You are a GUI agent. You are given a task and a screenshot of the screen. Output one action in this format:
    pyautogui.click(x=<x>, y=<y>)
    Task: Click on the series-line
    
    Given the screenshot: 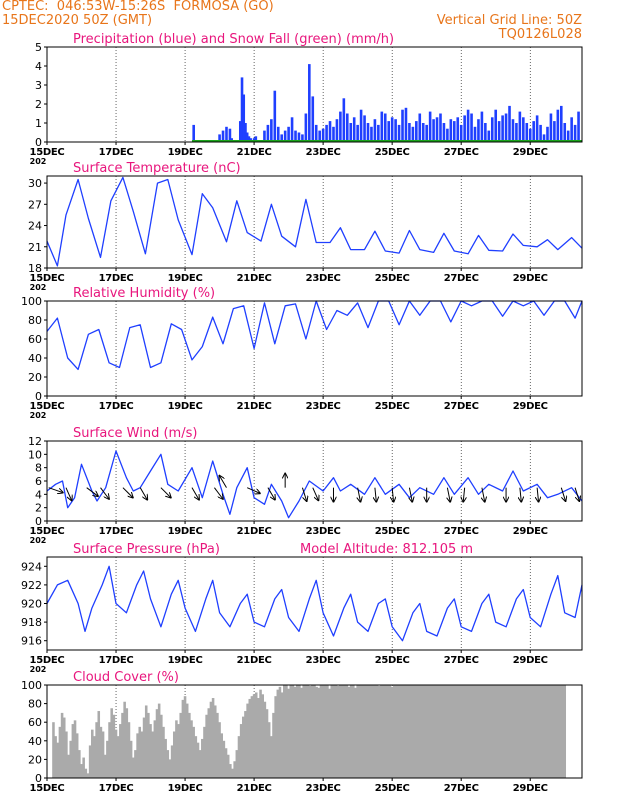 What is the action you would take?
    pyautogui.click(x=314, y=484)
    